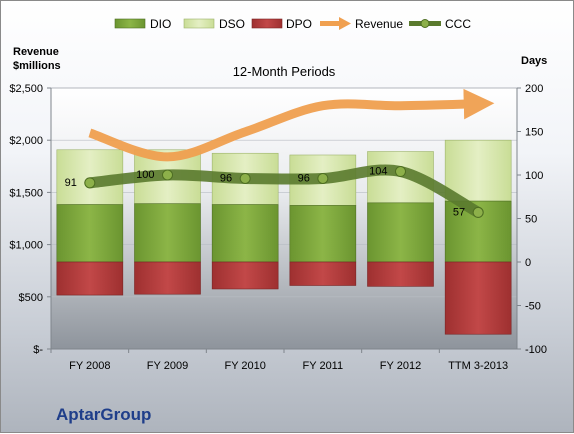 The image size is (574, 434). Describe the element at coordinates (37, 66) in the screenshot. I see `left-axis-title-line2: $millions` at that location.